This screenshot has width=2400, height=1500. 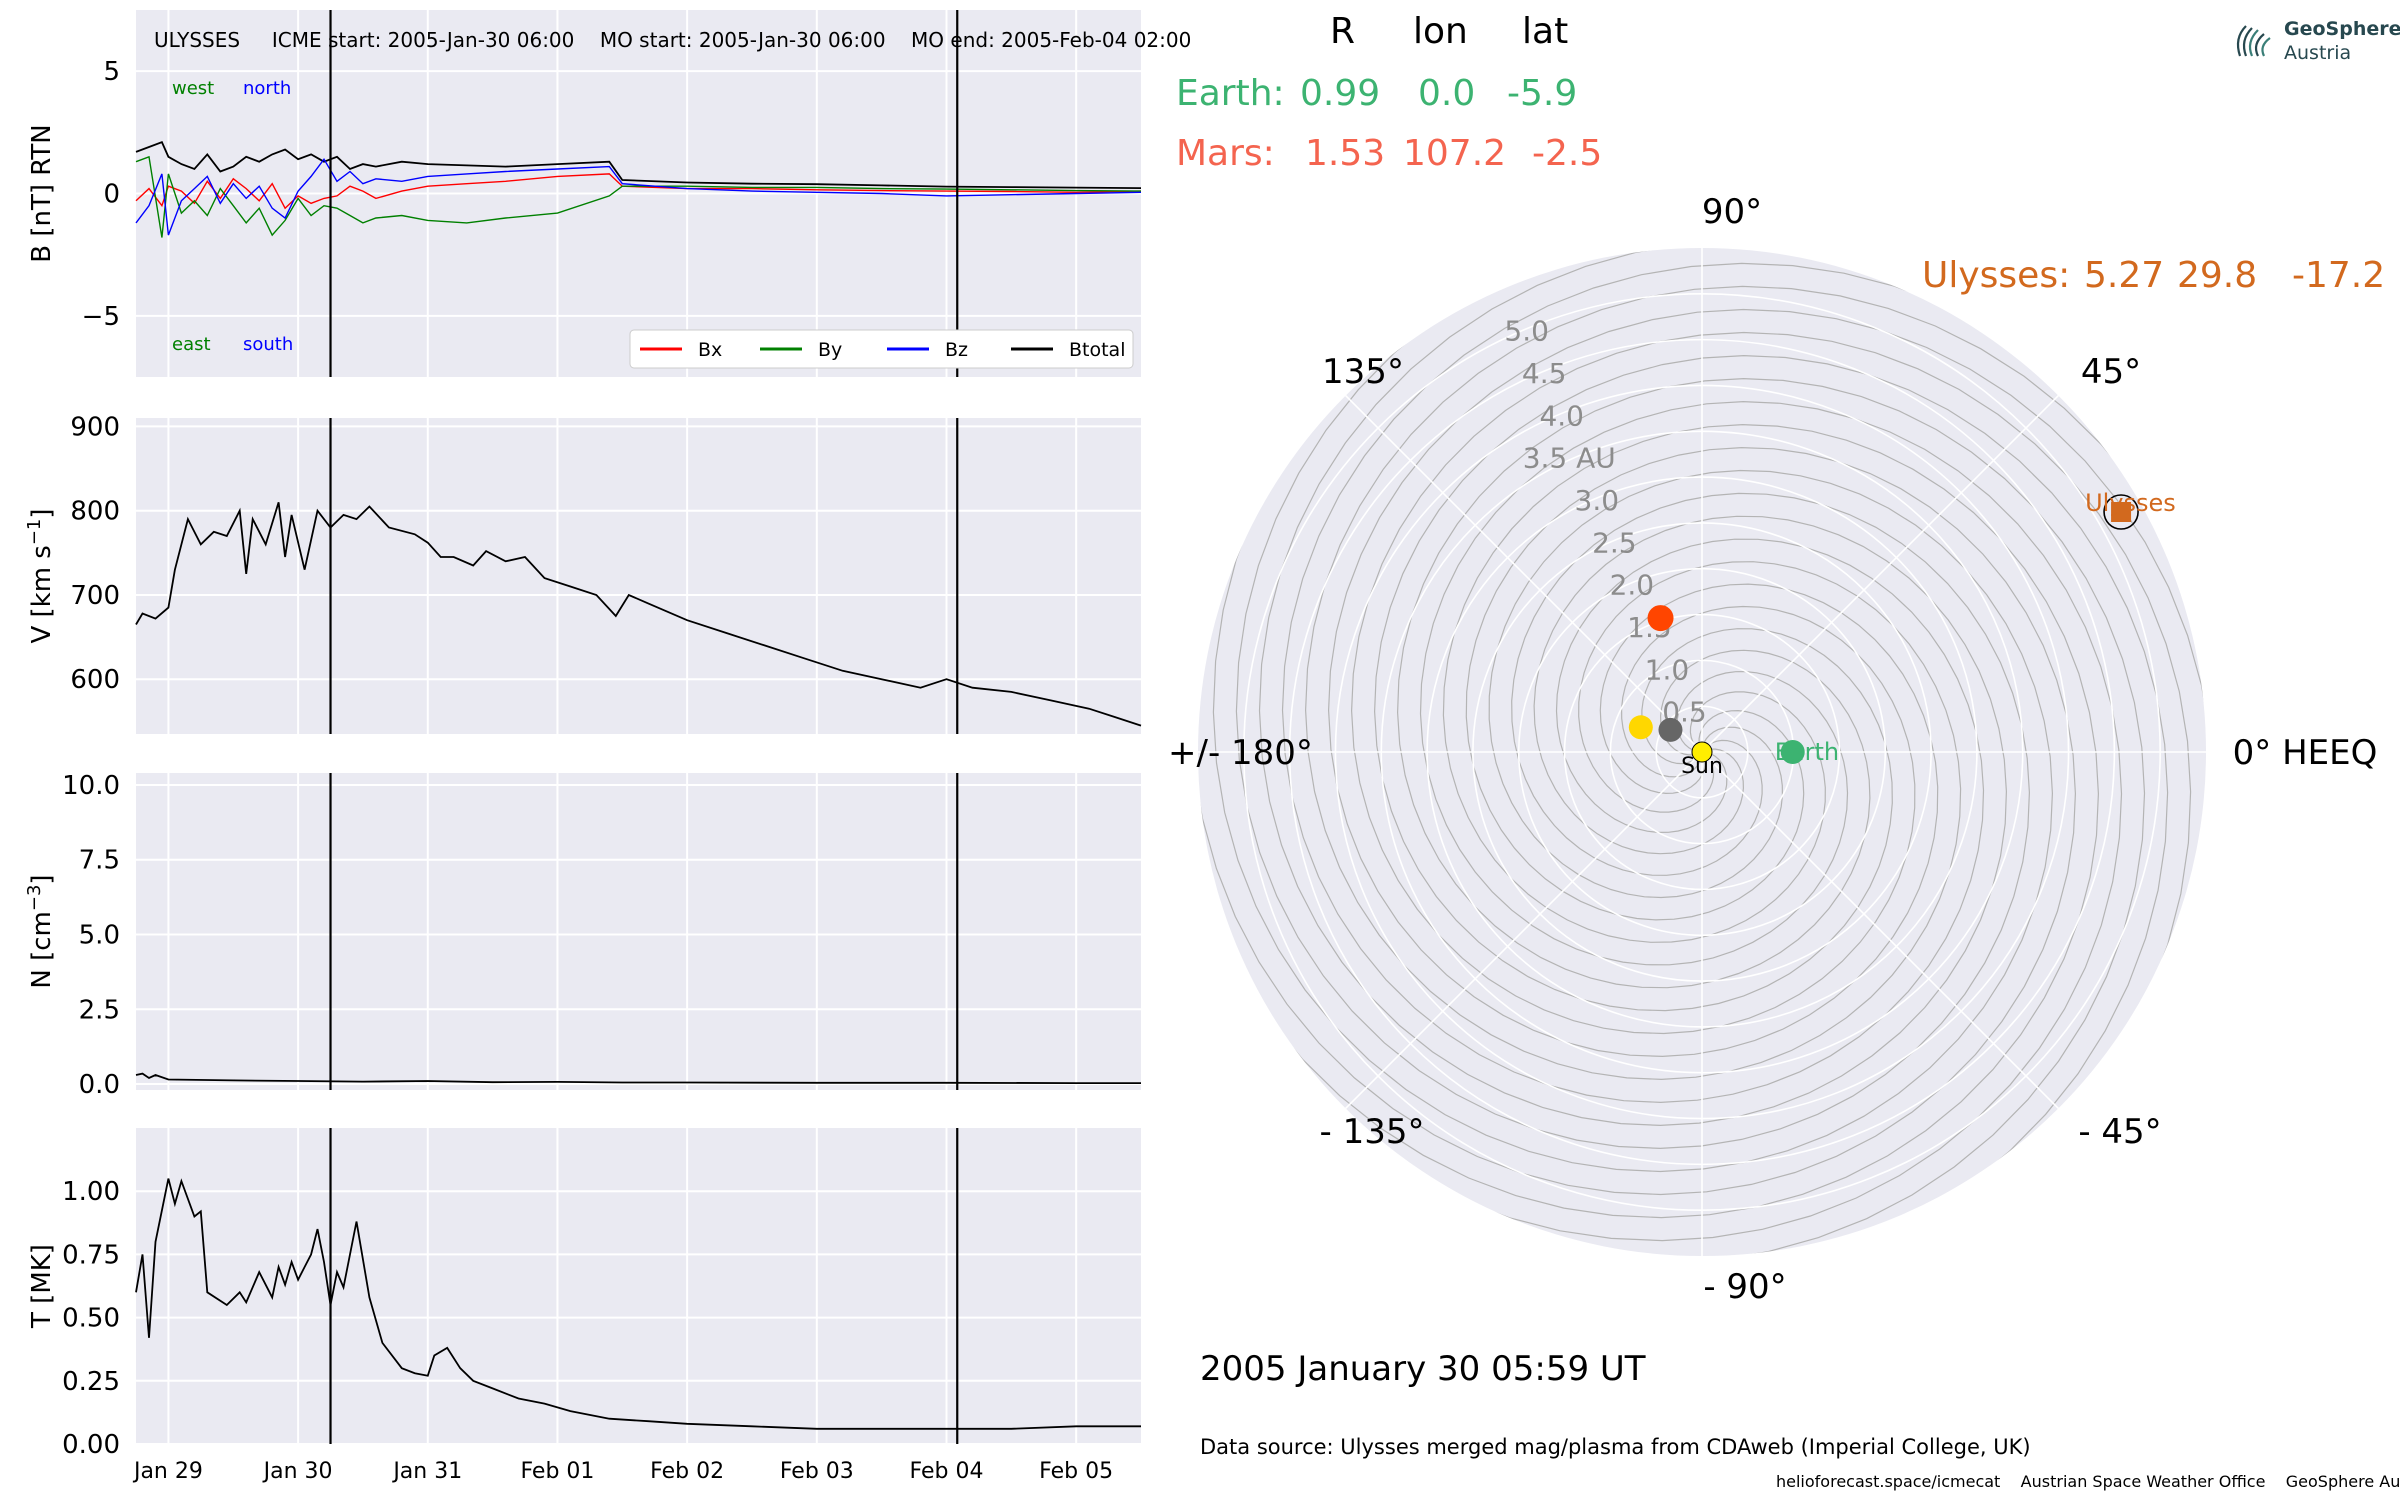 I want to click on header-r: R, so click(x=1343, y=31).